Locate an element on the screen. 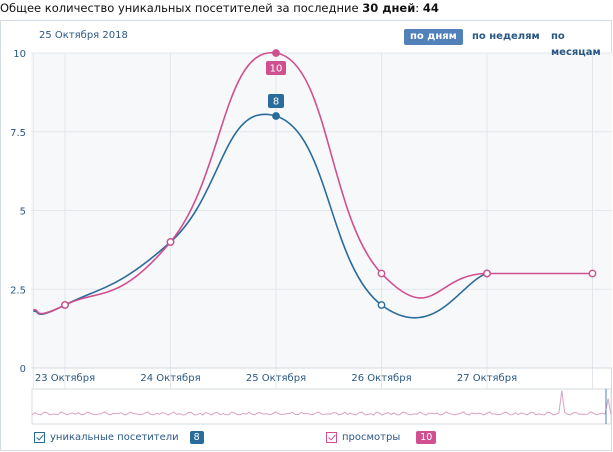 The height and width of the screenshot is (452, 613). period-months-button: по месяцам is located at coordinates (576, 44).